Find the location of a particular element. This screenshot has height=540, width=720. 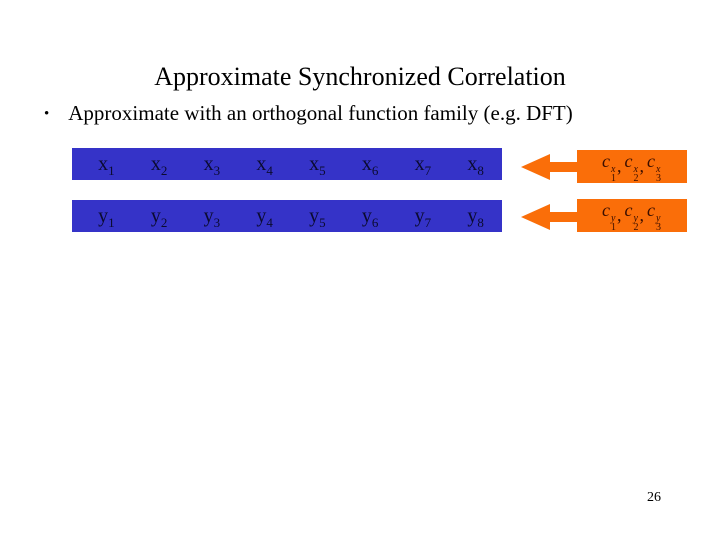

bar-label: x8 is located at coordinates (475, 165).